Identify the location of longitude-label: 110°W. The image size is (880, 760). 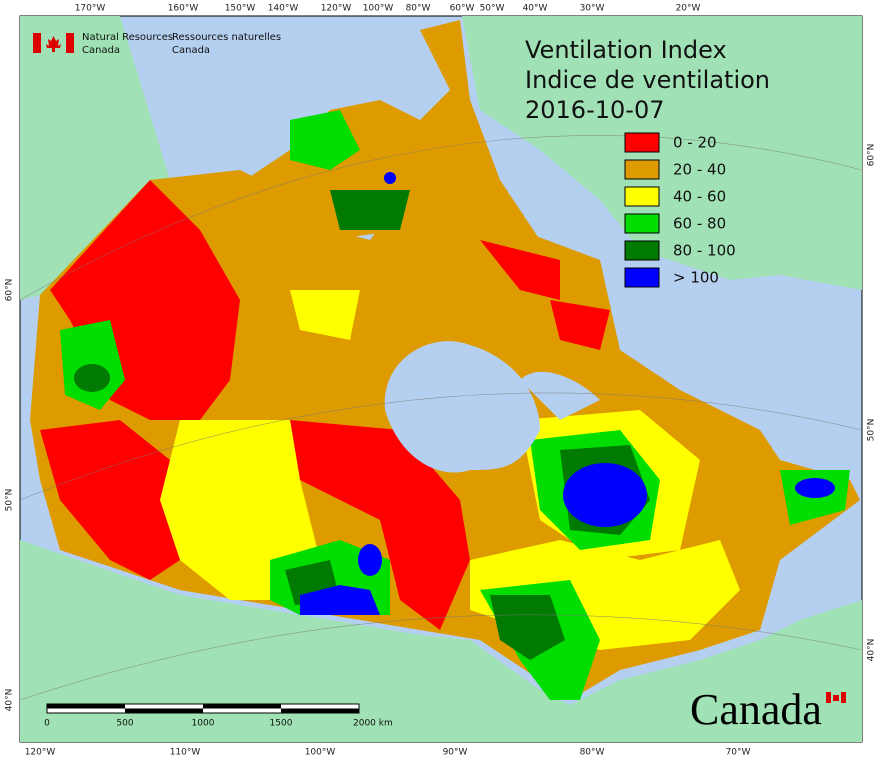
(185, 753).